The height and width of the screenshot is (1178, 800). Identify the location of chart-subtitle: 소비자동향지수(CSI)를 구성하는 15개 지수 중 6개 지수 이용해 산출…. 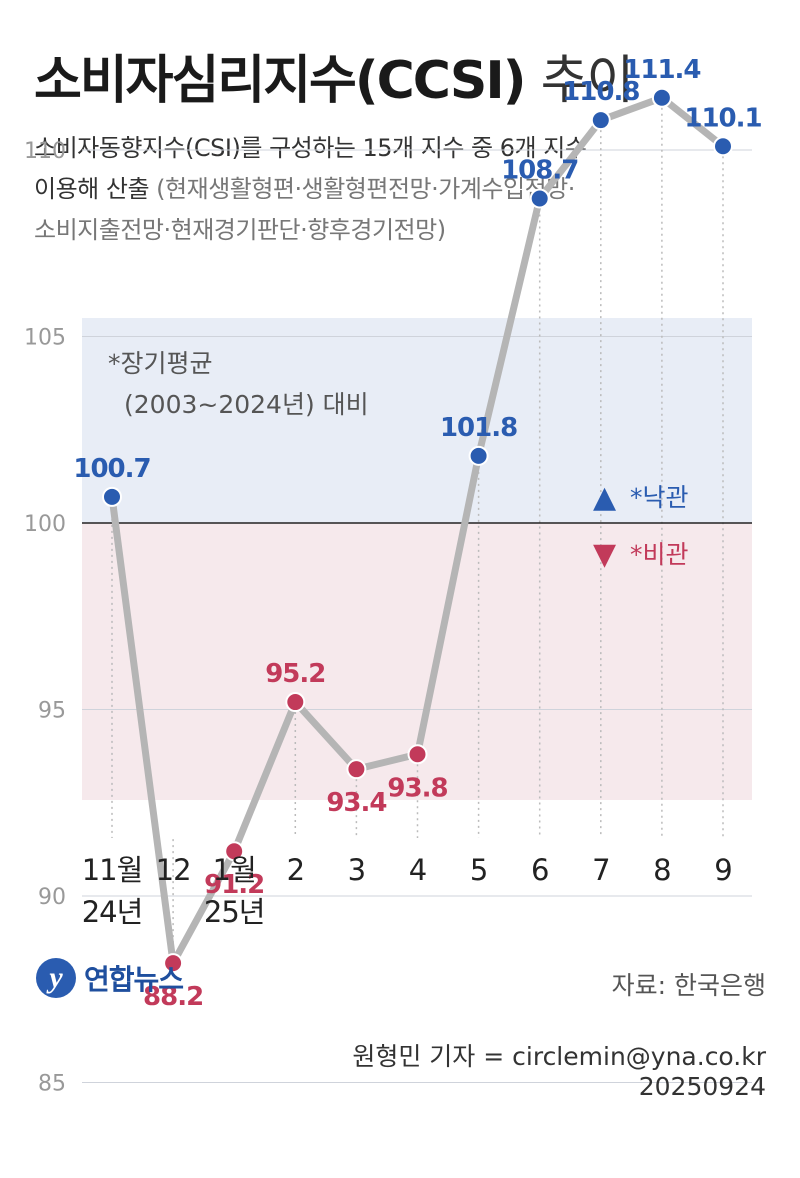
(404, 189).